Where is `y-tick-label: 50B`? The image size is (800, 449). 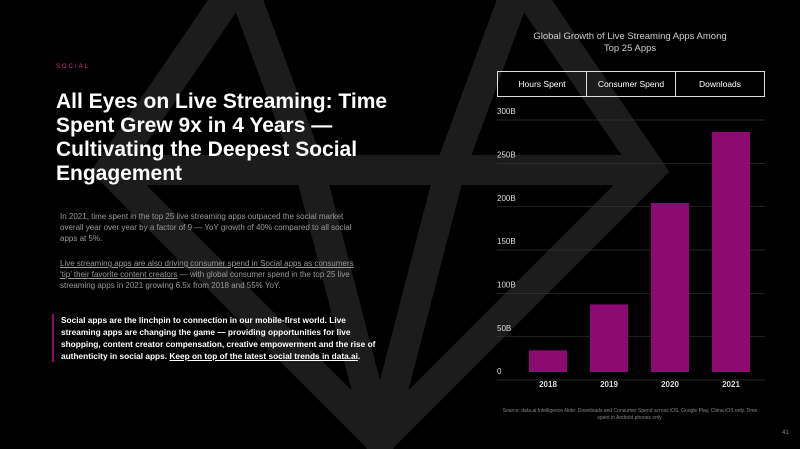 y-tick-label: 50B is located at coordinates (504, 328).